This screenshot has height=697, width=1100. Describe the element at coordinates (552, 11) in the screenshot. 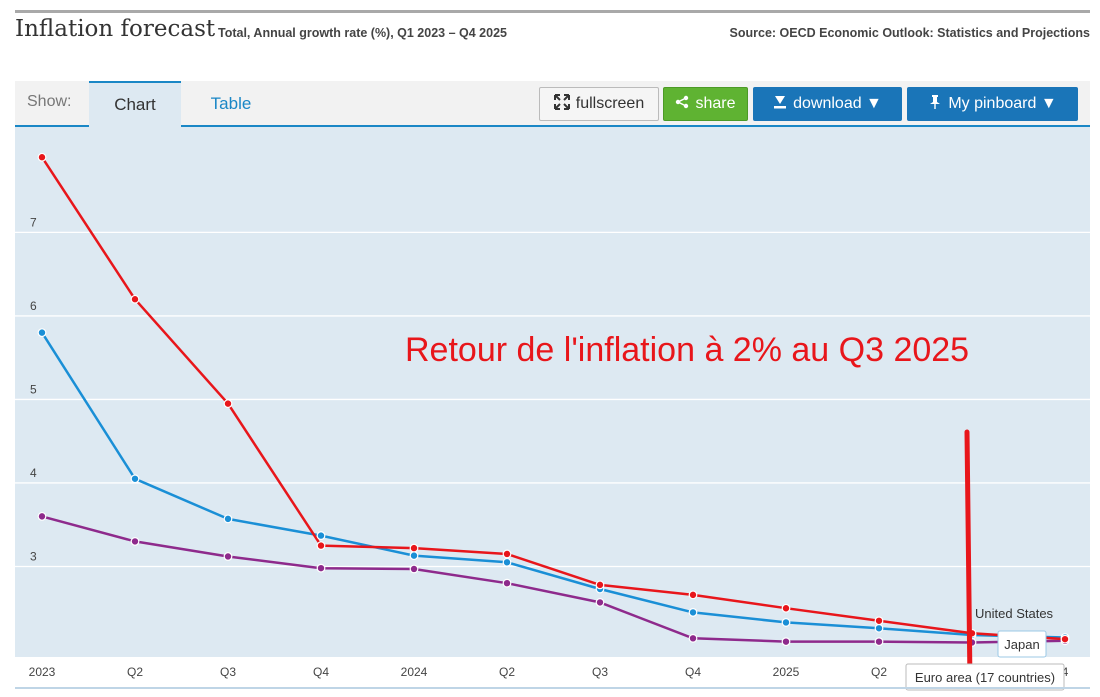

I see `top-rule` at that location.